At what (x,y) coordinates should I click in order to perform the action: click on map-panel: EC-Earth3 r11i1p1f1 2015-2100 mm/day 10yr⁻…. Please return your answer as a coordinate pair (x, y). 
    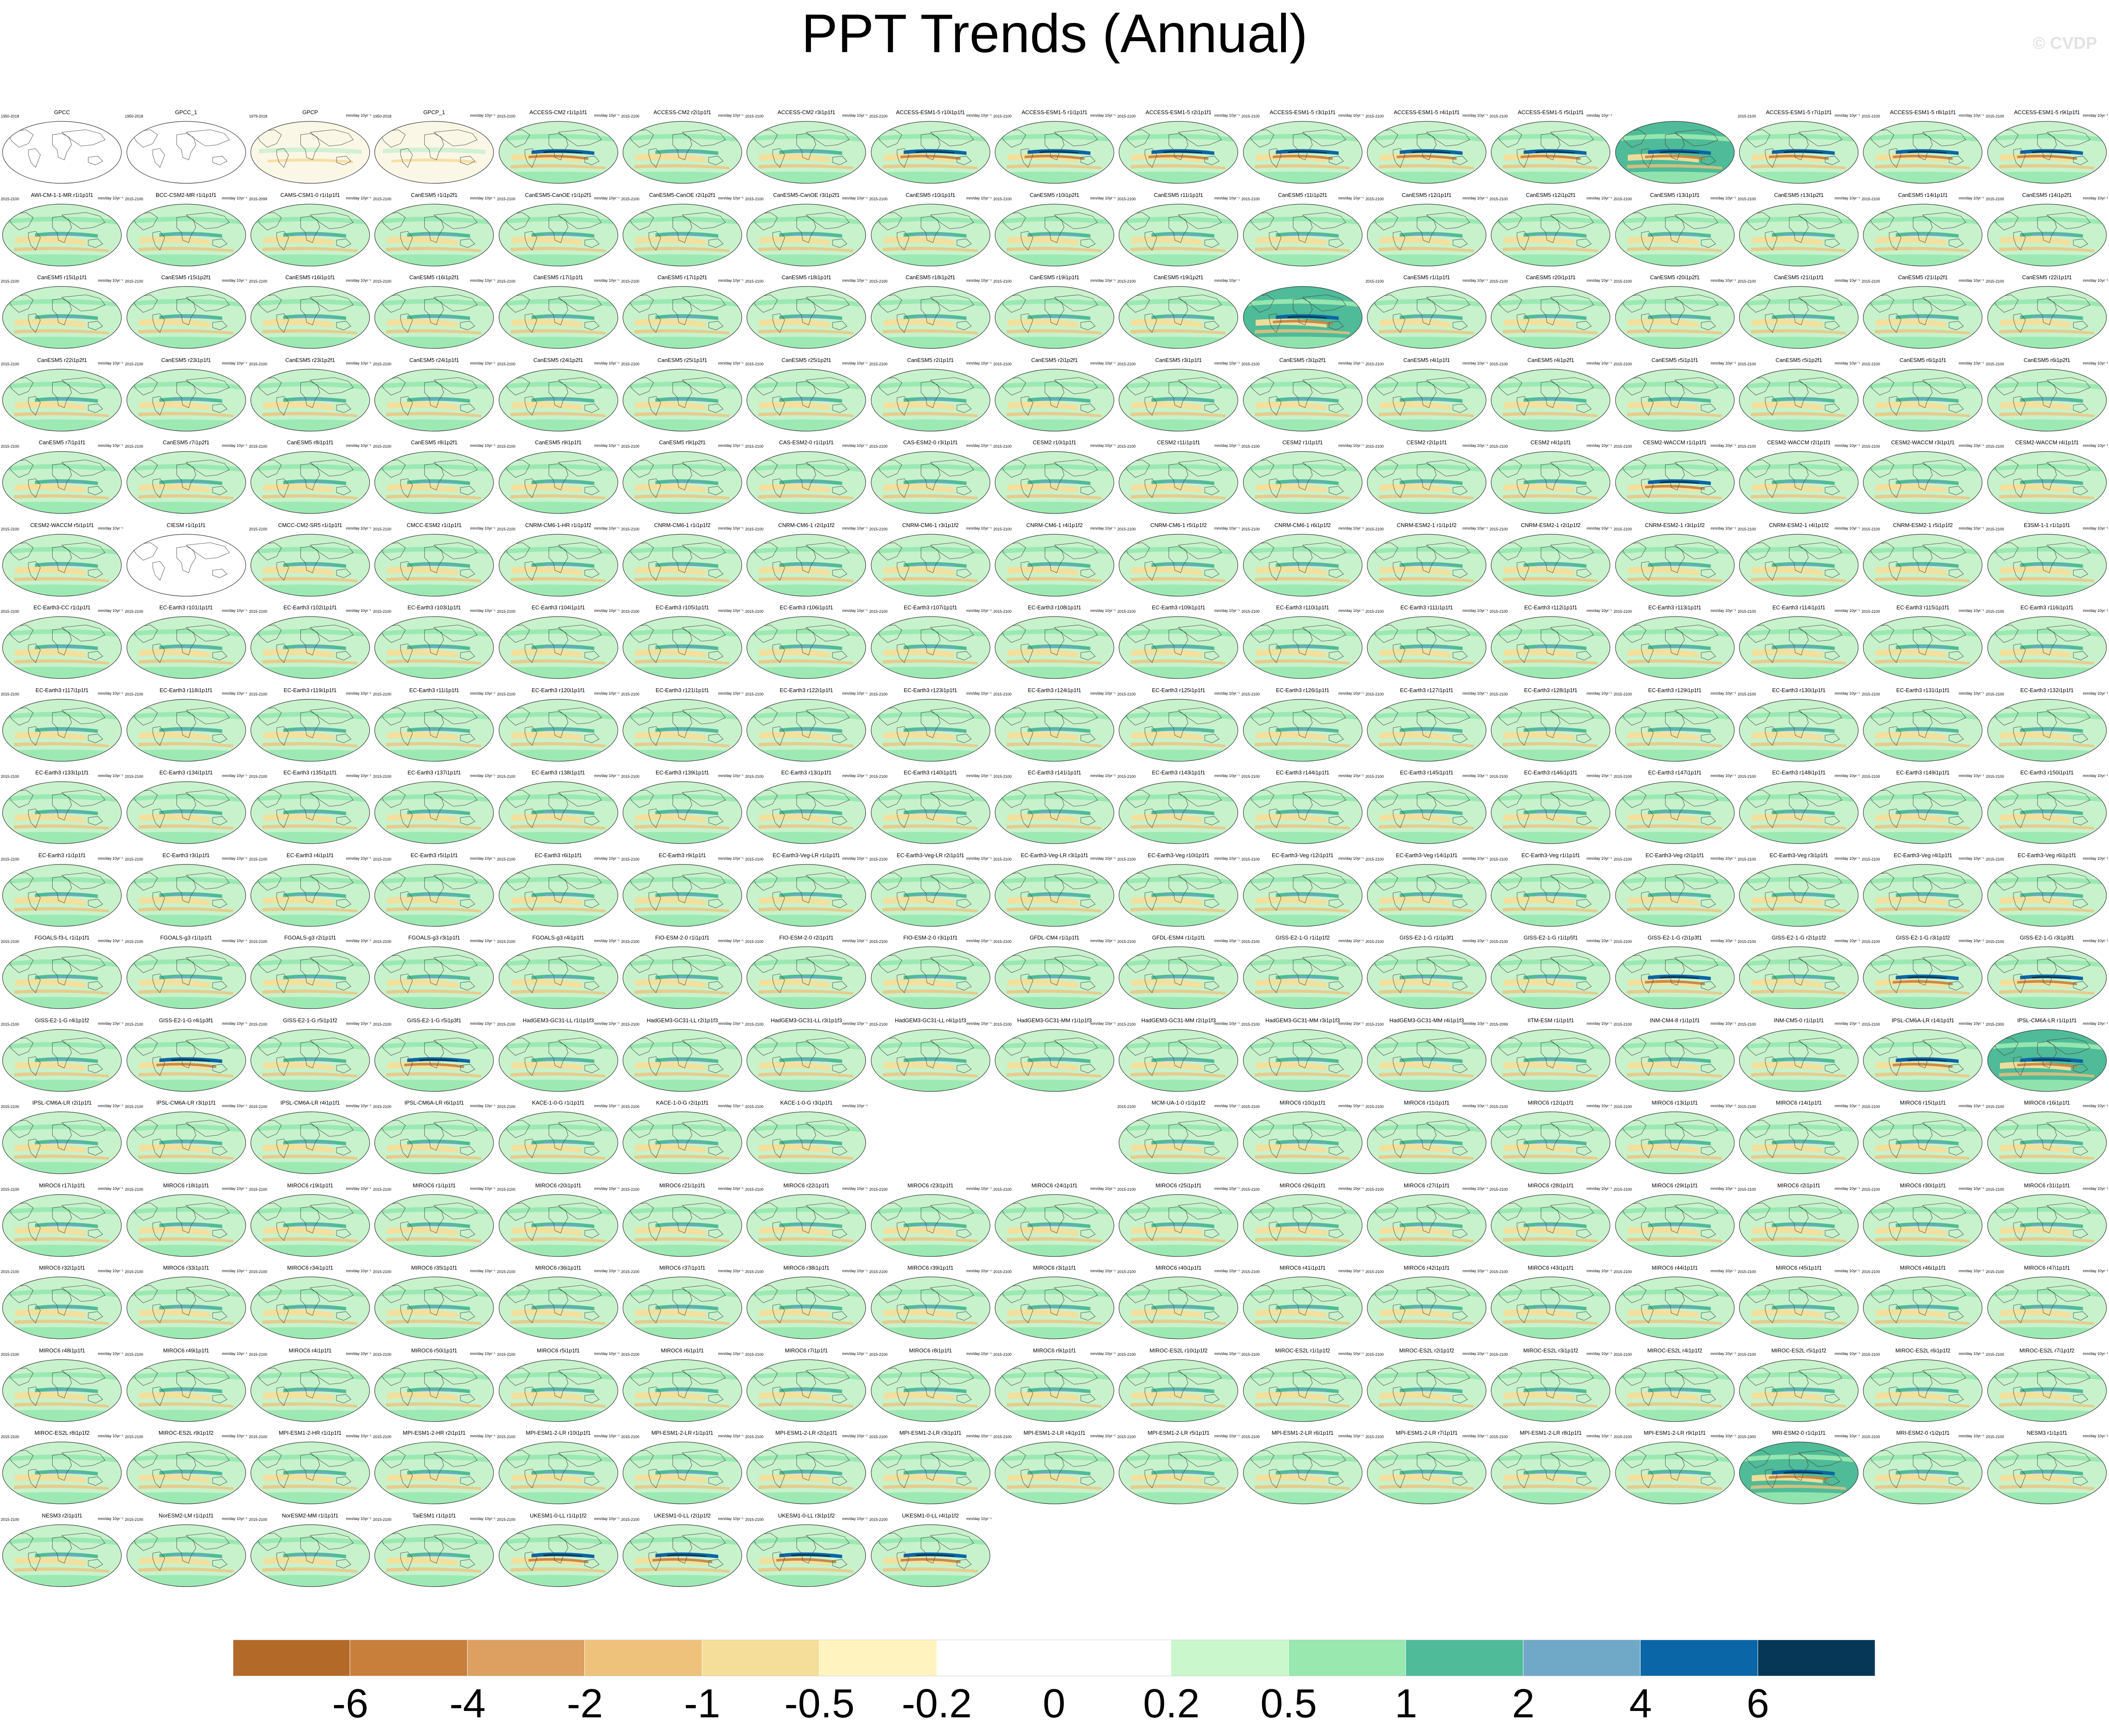
    Looking at the image, I should click on (434, 728).